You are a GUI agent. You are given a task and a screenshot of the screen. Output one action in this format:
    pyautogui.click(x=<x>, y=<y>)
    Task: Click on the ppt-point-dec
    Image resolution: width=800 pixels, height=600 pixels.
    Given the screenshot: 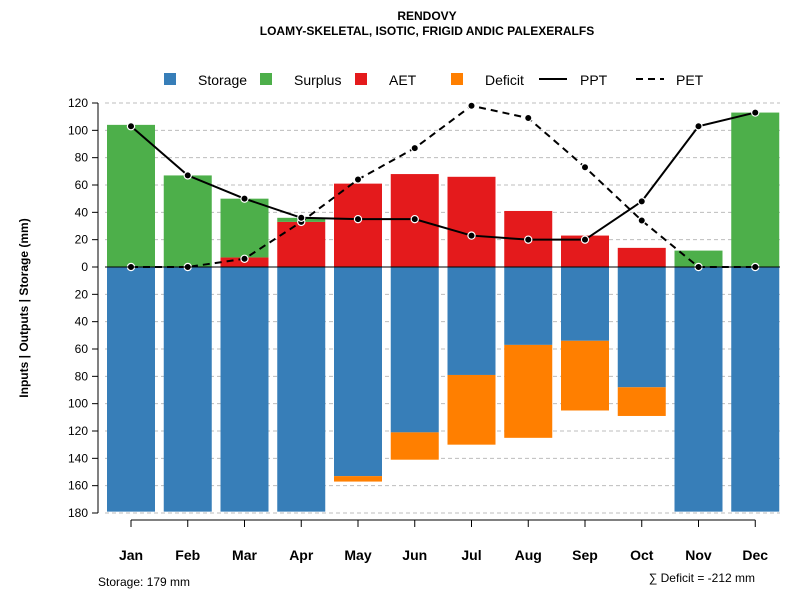 What is the action you would take?
    pyautogui.click(x=755, y=112)
    